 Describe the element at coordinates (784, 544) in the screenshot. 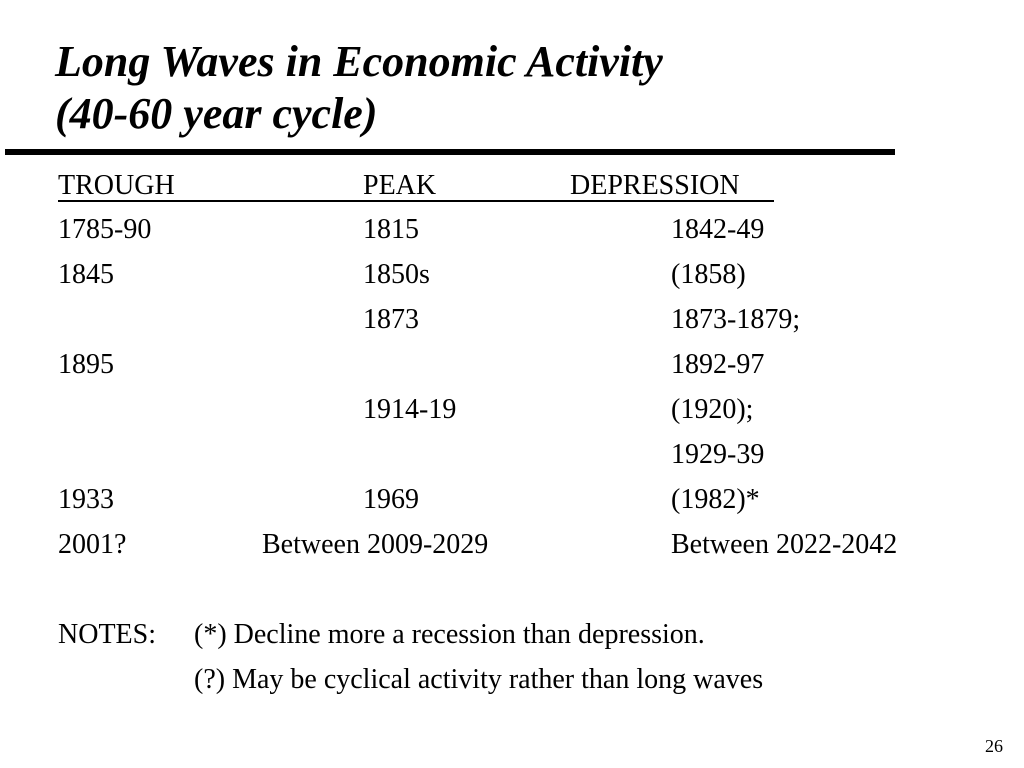

I see `row-8-depression: Between 2022-2042` at that location.